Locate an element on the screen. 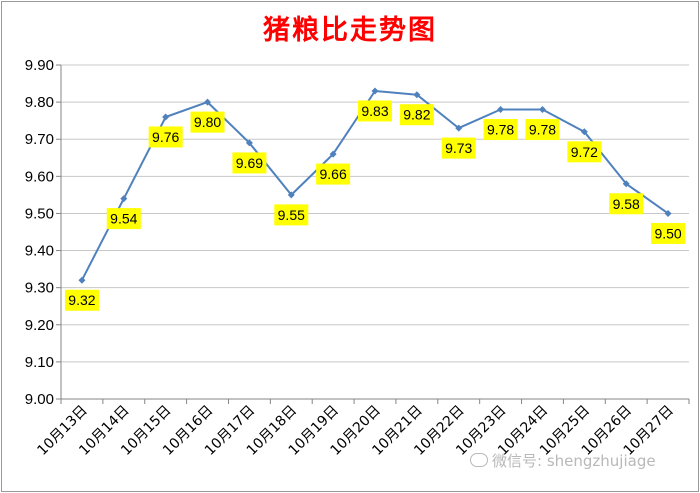  y-tick-label: 9.90 is located at coordinates (39, 65).